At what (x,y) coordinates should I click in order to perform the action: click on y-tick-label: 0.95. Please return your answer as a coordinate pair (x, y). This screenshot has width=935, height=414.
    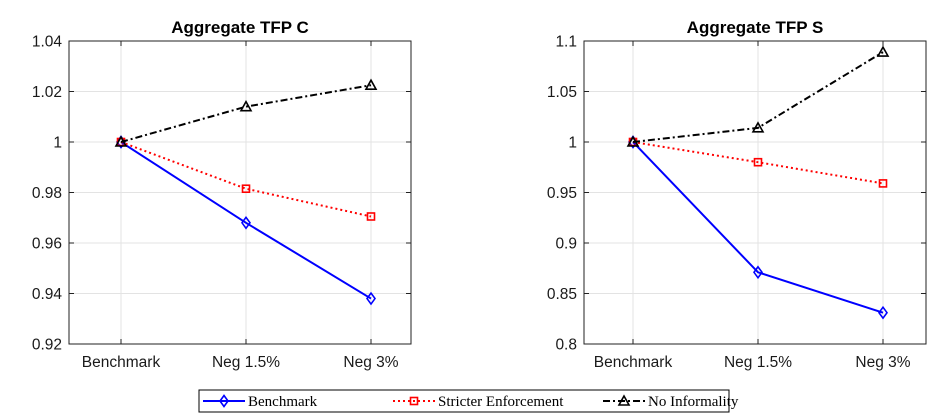
    Looking at the image, I should click on (562, 193).